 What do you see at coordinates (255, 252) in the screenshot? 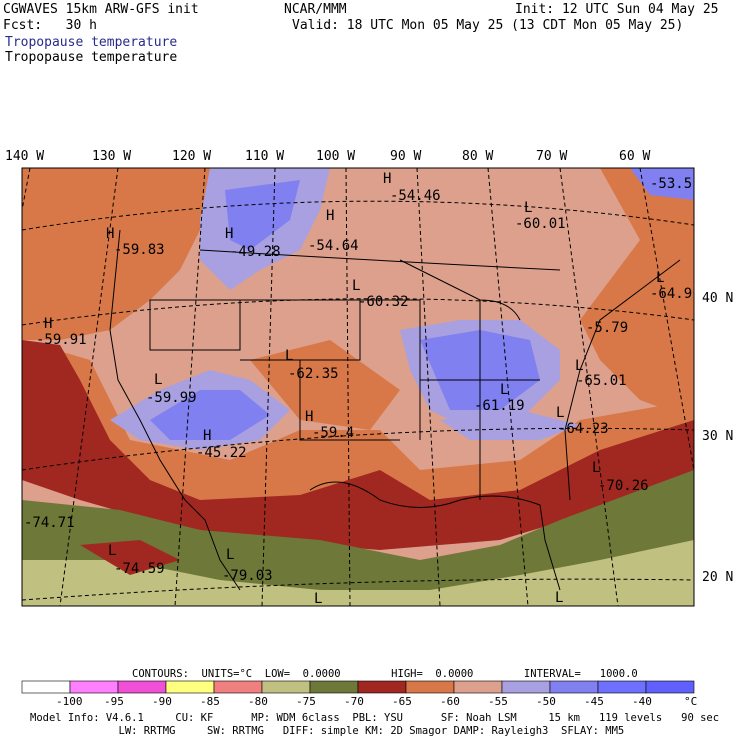
I see `map-marker-value: -49.28` at bounding box center [255, 252].